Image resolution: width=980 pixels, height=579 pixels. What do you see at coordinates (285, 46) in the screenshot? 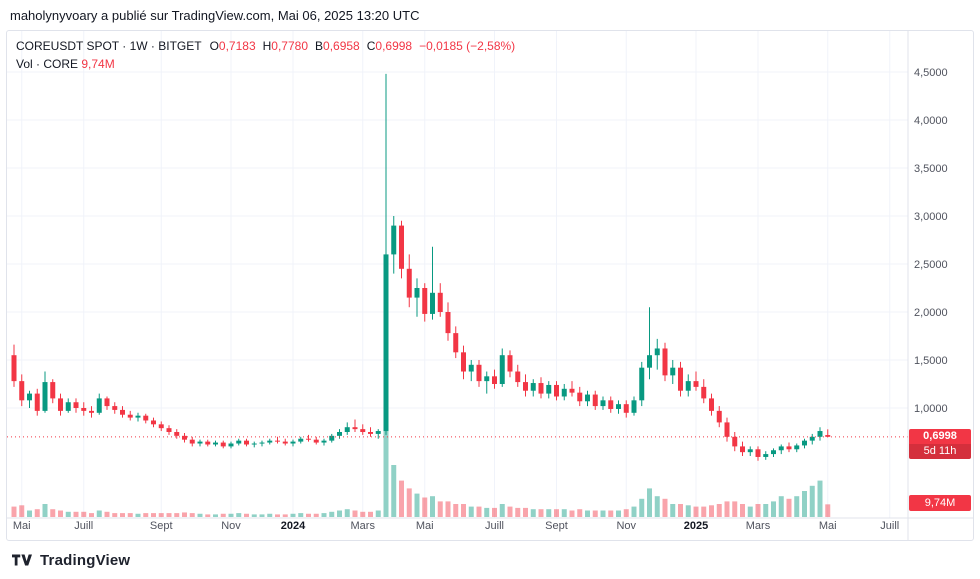
I see `ohlc-high: H0,7780` at bounding box center [285, 46].